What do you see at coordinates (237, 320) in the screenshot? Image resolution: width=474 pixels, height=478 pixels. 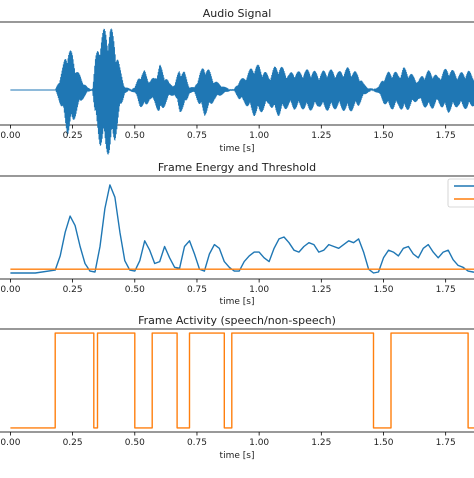 I see `chart-title: Frame Activity (speech/non-speech)` at bounding box center [237, 320].